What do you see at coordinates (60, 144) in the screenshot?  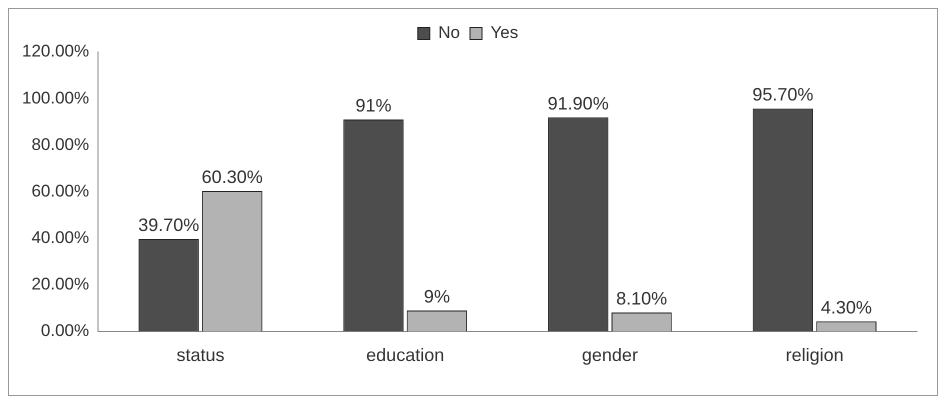 I see `y-tick-label: 80.00%` at bounding box center [60, 144].